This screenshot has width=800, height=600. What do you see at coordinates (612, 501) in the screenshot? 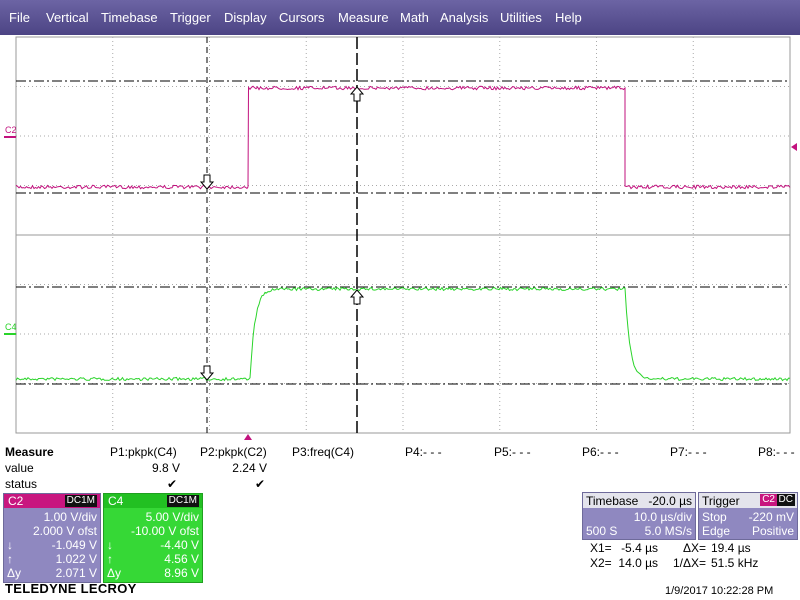
I see `timebase-title: Timebase` at bounding box center [612, 501].